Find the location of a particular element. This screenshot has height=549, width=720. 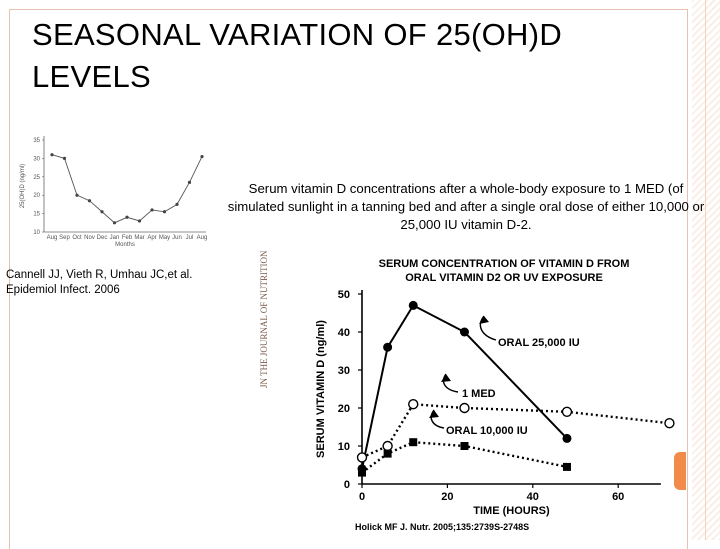

svg-text: JN THE JOURNAL OF NUTRITION is located at coordinates (264, 319).